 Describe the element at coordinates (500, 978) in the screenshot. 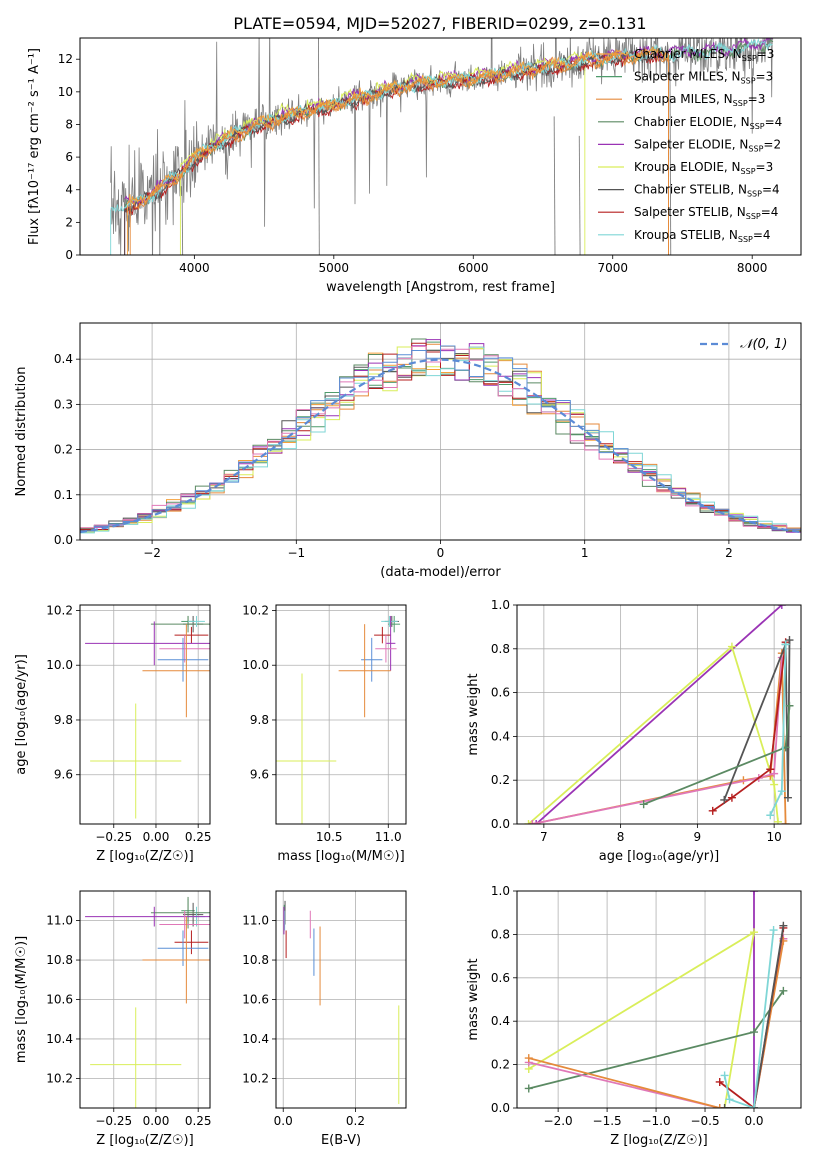

I see `y-tick-label: 0.6` at that location.